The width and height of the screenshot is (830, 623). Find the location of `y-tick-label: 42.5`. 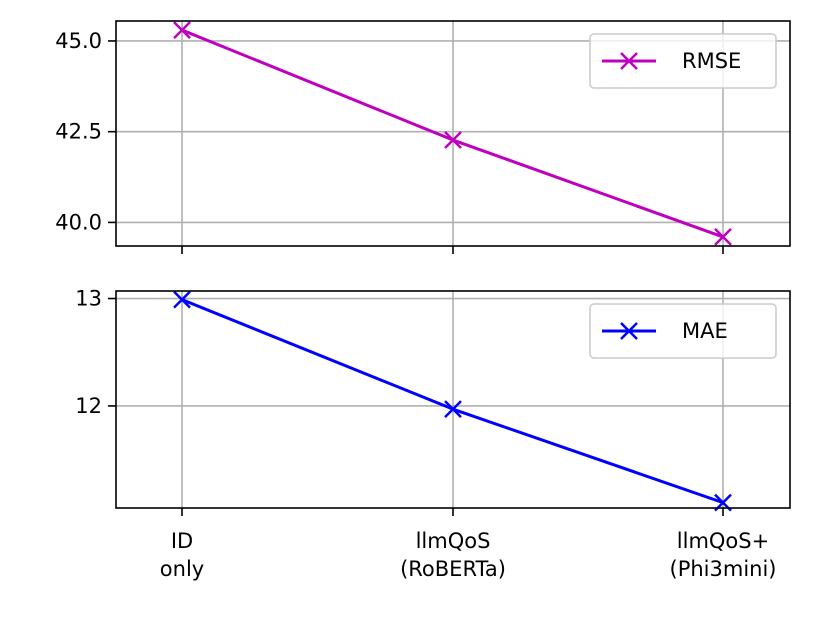

y-tick-label: 42.5 is located at coordinates (78, 132).